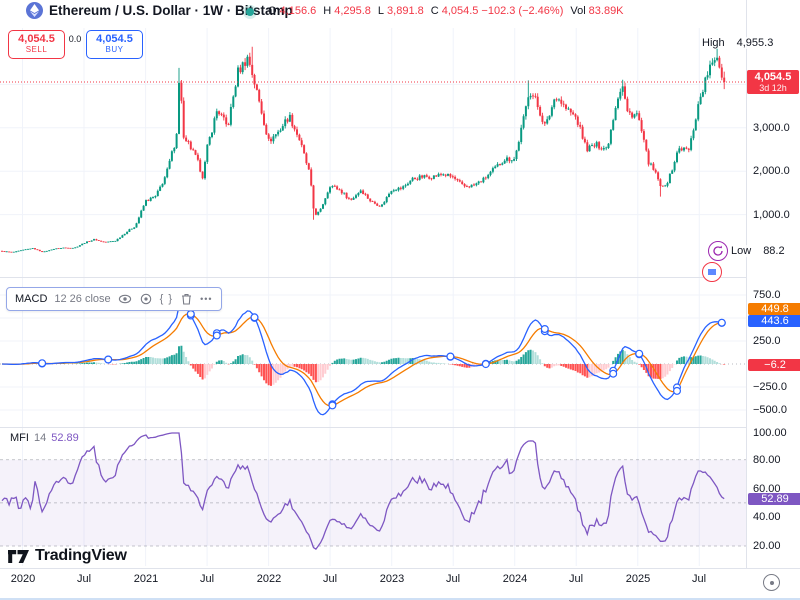  What do you see at coordinates (272, 11) in the screenshot?
I see `open-label: O` at bounding box center [272, 11].